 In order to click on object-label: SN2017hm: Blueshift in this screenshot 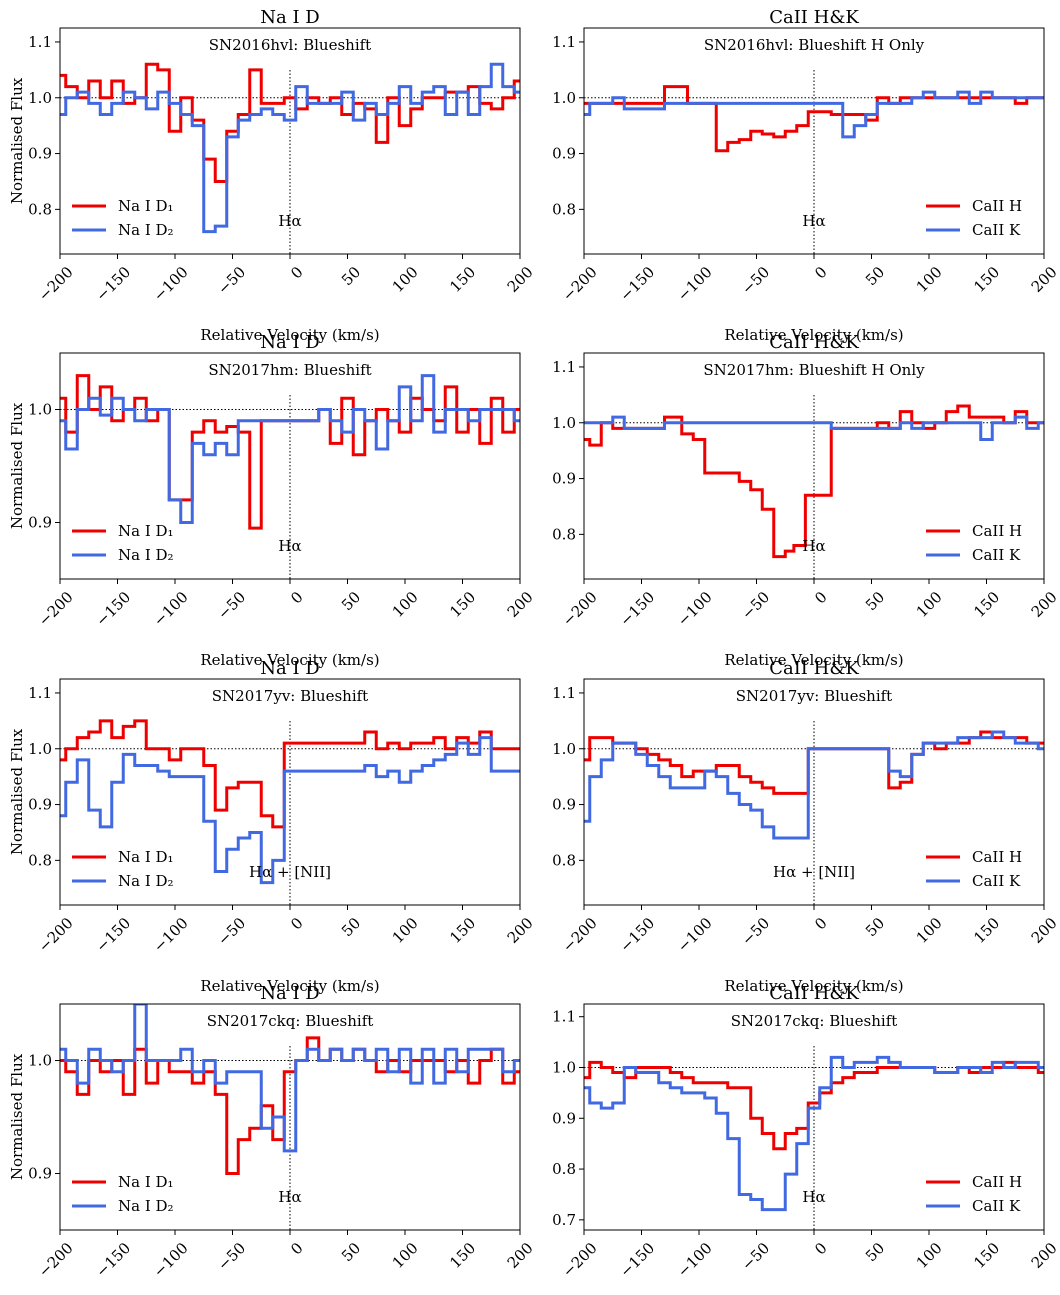, I will do `click(289, 370)`.